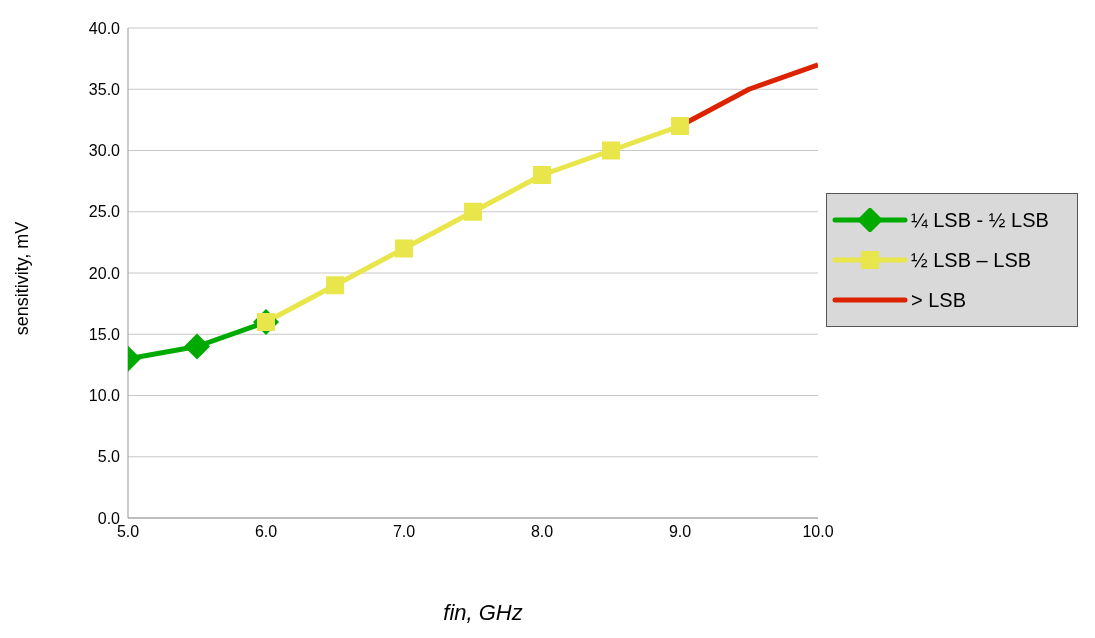  What do you see at coordinates (104, 89) in the screenshot?
I see `y-tick-label: 35.0` at bounding box center [104, 89].